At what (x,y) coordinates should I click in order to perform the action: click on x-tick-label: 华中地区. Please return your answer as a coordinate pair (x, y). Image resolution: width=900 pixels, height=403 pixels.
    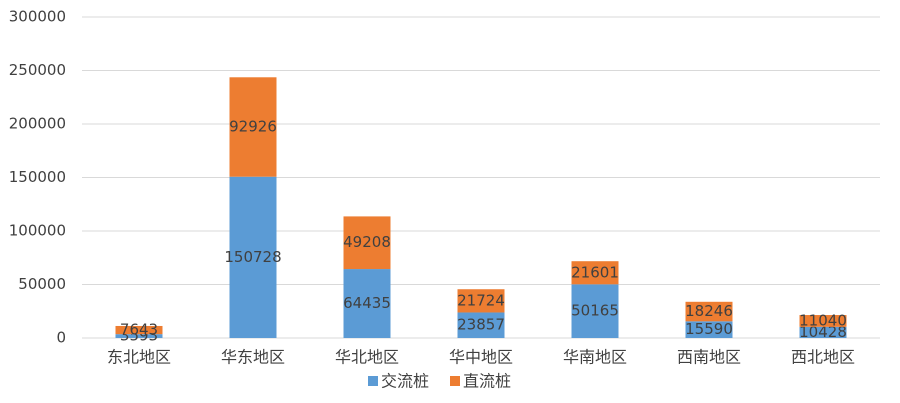
    Looking at the image, I should click on (481, 357).